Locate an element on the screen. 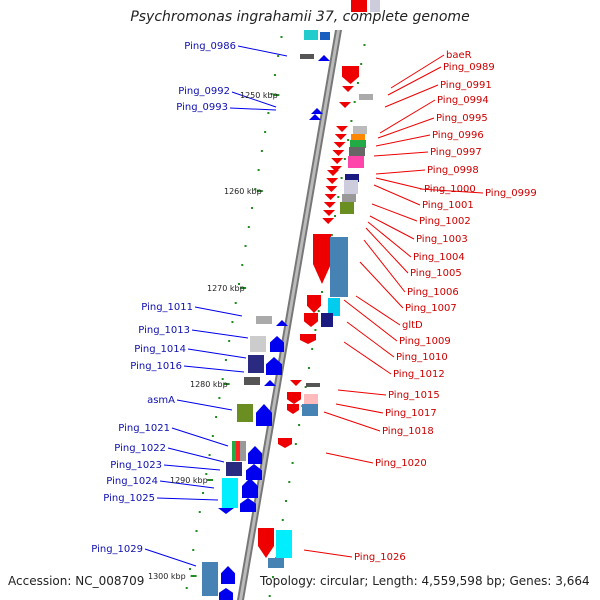 The height and width of the screenshot is (600, 600). gene-label: Ping_0999 is located at coordinates (511, 193).